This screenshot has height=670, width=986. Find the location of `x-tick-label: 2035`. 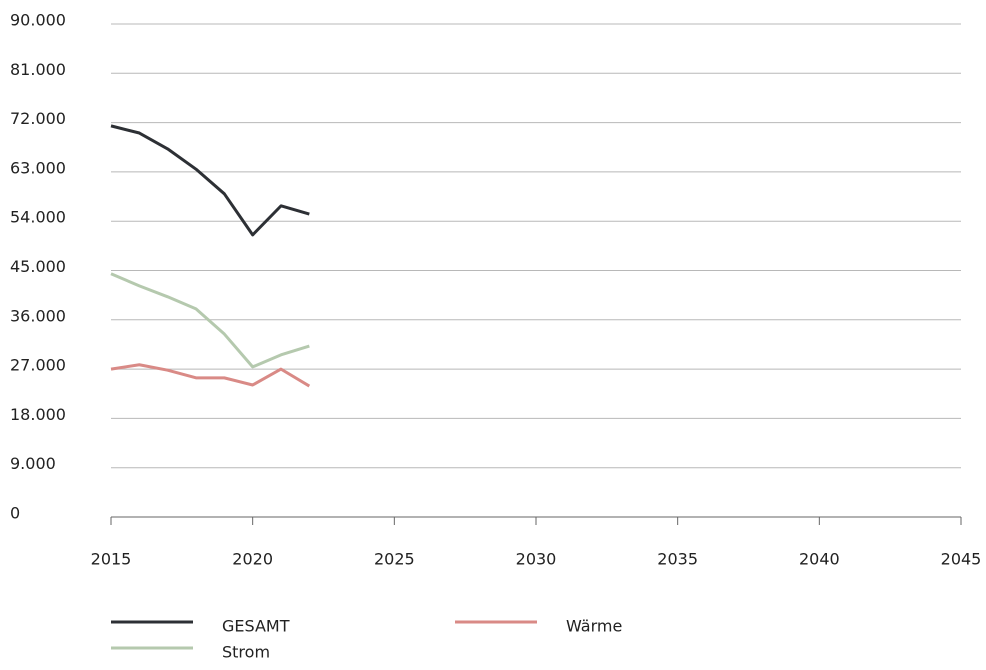

x-tick-label: 2035 is located at coordinates (677, 559).